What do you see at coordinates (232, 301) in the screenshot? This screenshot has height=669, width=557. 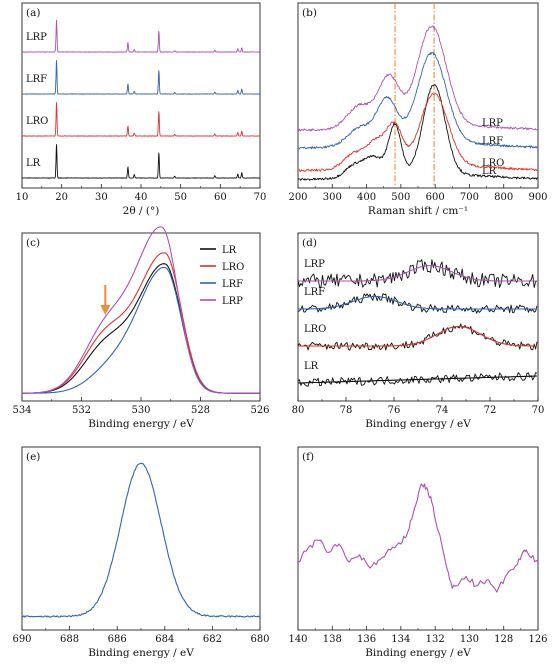 I see `legend-label-lrp: LRP` at bounding box center [232, 301].